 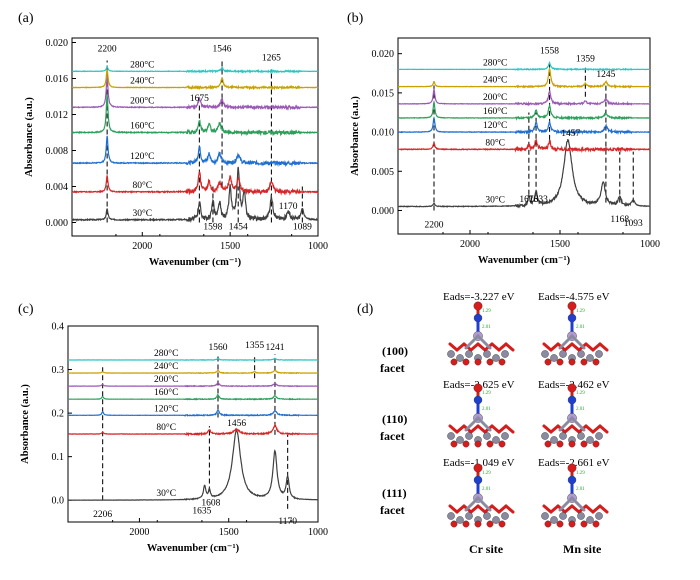 What do you see at coordinates (394, 419) in the screenshot?
I see `facet-label-110: (110)` at bounding box center [394, 419].